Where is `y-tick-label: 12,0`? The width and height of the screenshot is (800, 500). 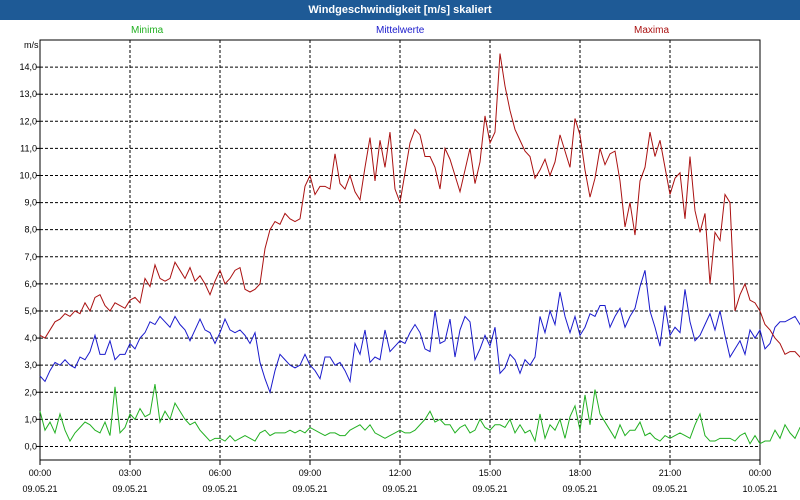
y-tick-label: 12,0 is located at coordinates (28, 121).